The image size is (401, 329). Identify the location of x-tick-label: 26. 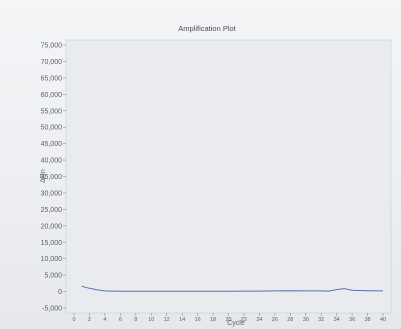
(275, 320).